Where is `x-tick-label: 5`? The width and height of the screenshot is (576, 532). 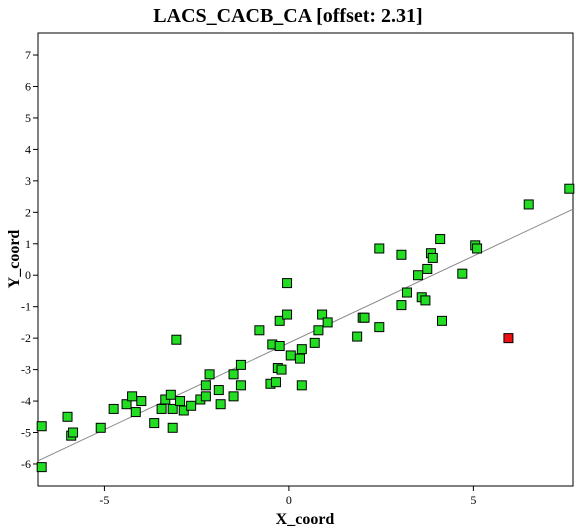
x-tick-label: 5 is located at coordinates (473, 500).